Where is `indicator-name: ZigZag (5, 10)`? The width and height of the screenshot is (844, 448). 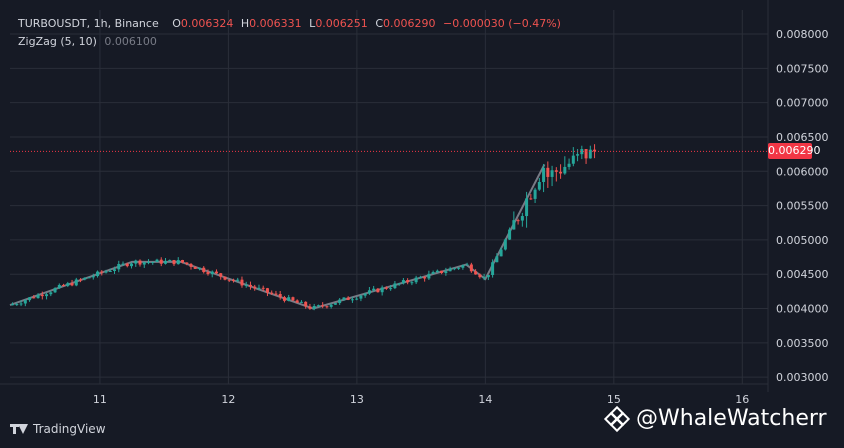
indicator-name: ZigZag (5, 10) is located at coordinates (57, 41).